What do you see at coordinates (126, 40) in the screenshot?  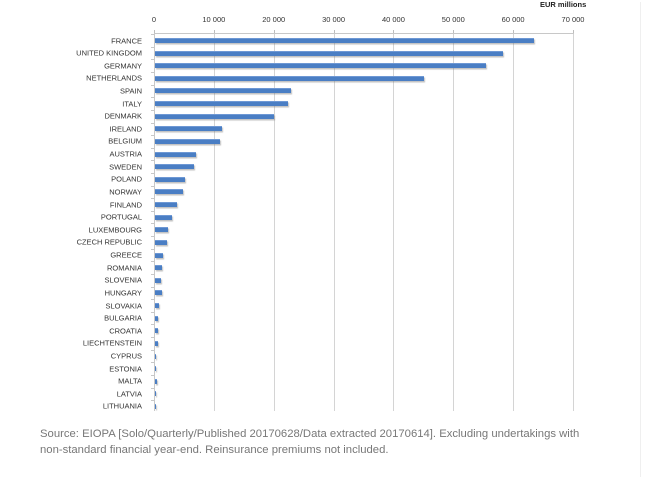 I see `category-label: FRANCE` at bounding box center [126, 40].